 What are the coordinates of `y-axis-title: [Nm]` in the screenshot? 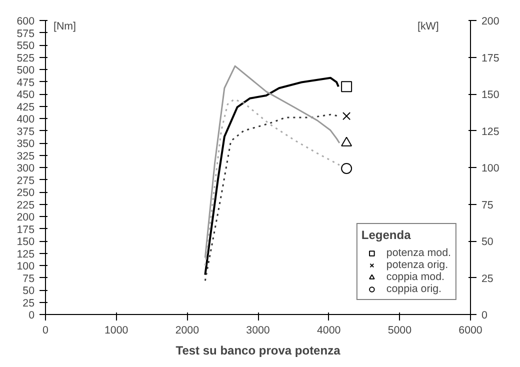 It's located at (65, 26).